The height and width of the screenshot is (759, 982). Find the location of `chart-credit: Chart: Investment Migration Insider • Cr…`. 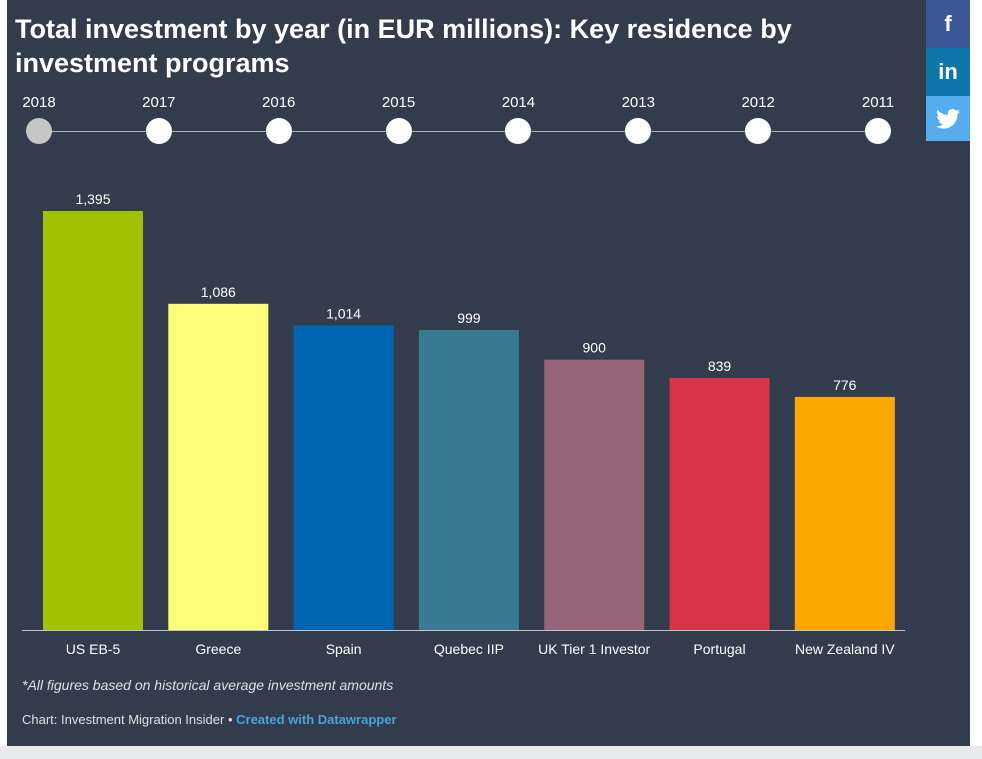

chart-credit: Chart: Investment Migration Insider • Cr… is located at coordinates (209, 719).